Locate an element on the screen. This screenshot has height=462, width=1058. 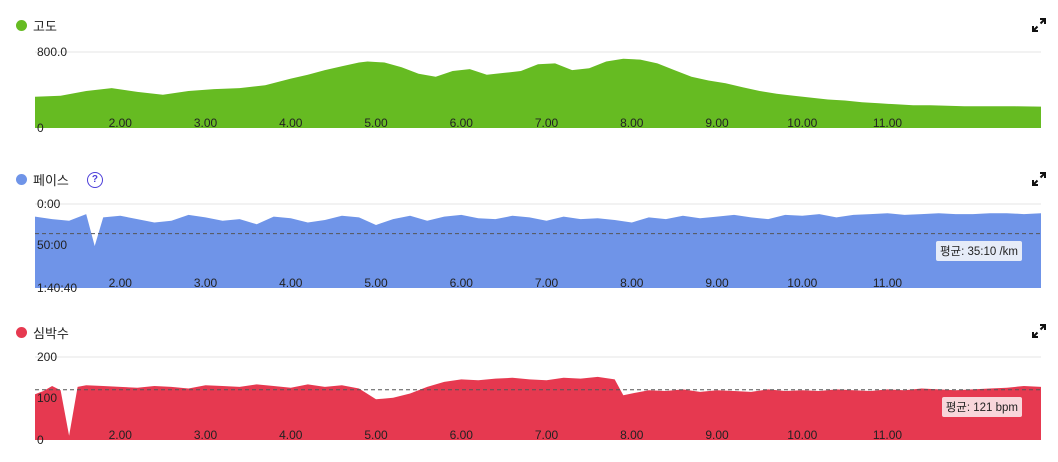
heart-rate-title: 심박수 is located at coordinates (51, 333).